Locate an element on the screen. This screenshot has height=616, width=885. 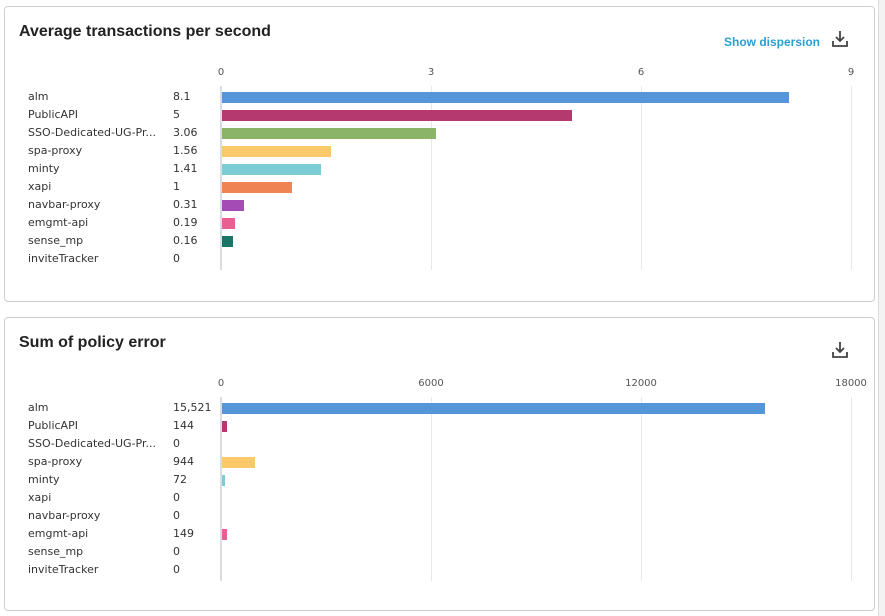
x-tick-label: 3 is located at coordinates (431, 72).